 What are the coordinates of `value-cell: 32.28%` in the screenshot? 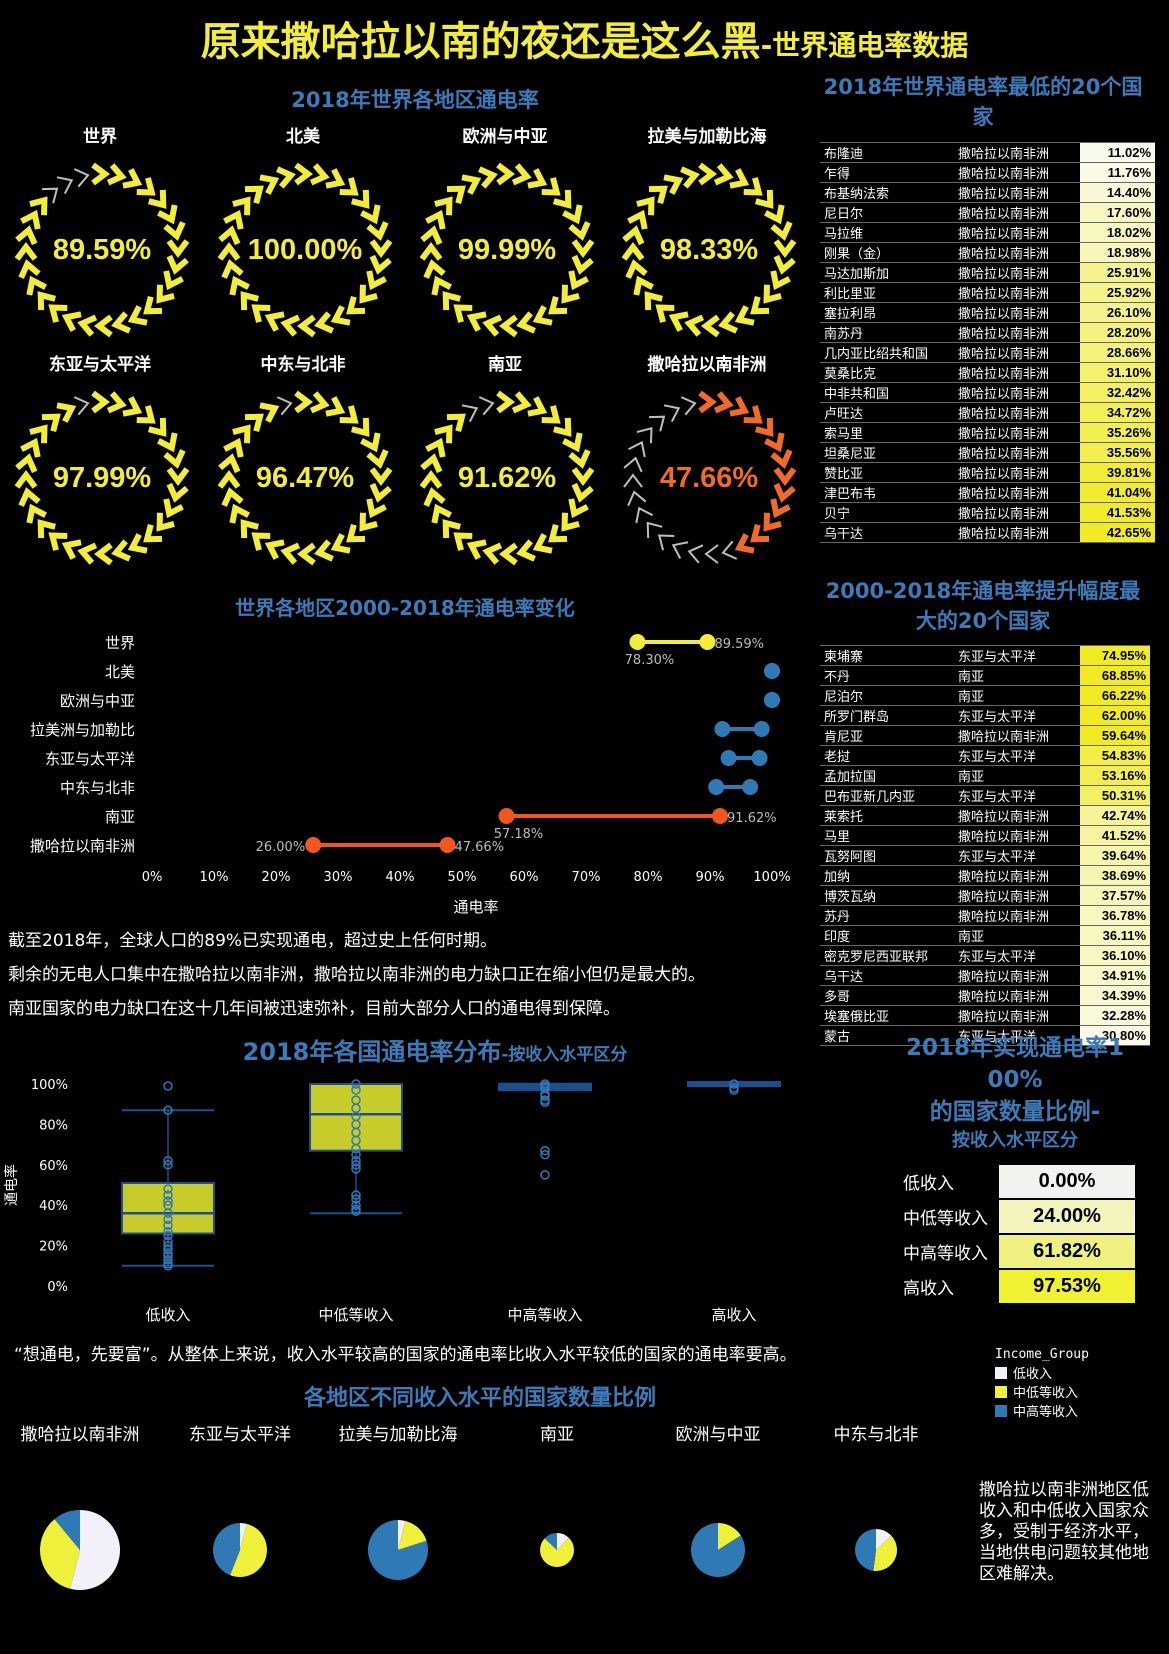 It's located at (1115, 1015).